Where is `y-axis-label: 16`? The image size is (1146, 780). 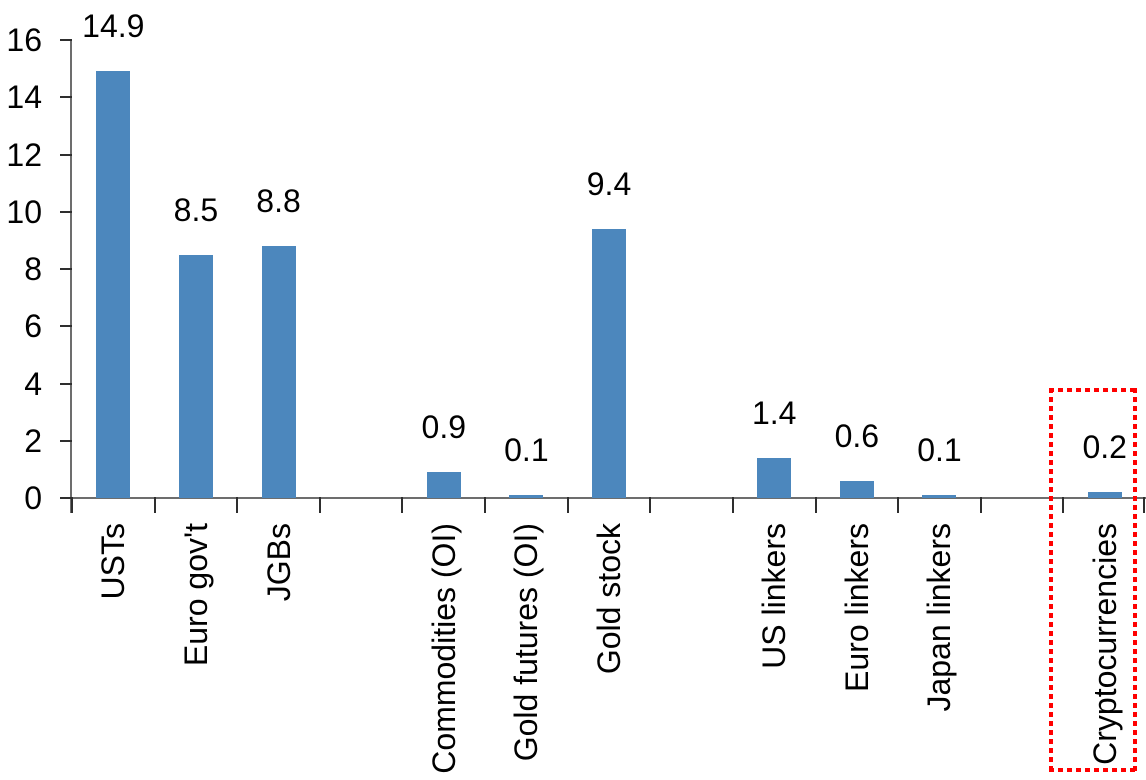 y-axis-label: 16 is located at coordinates (24, 40).